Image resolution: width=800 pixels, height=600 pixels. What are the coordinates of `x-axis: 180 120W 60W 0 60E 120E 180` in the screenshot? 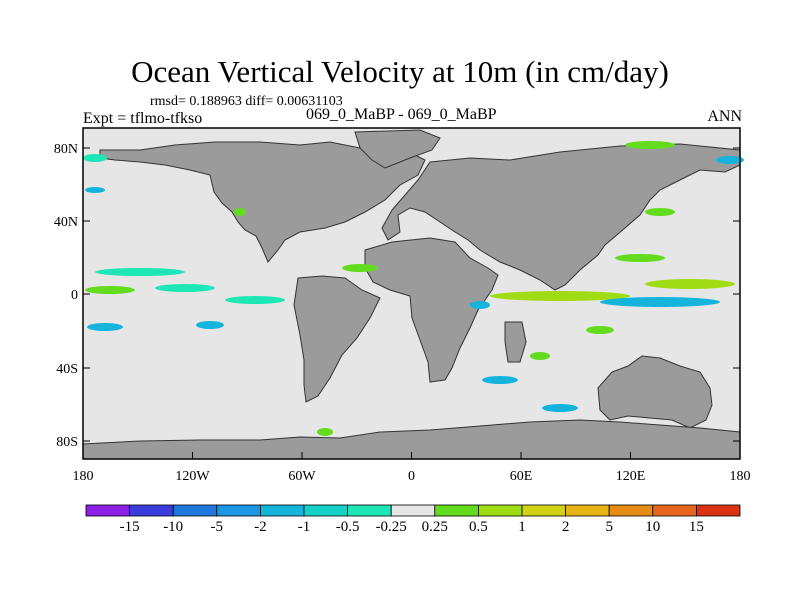 It's located at (412, 468).